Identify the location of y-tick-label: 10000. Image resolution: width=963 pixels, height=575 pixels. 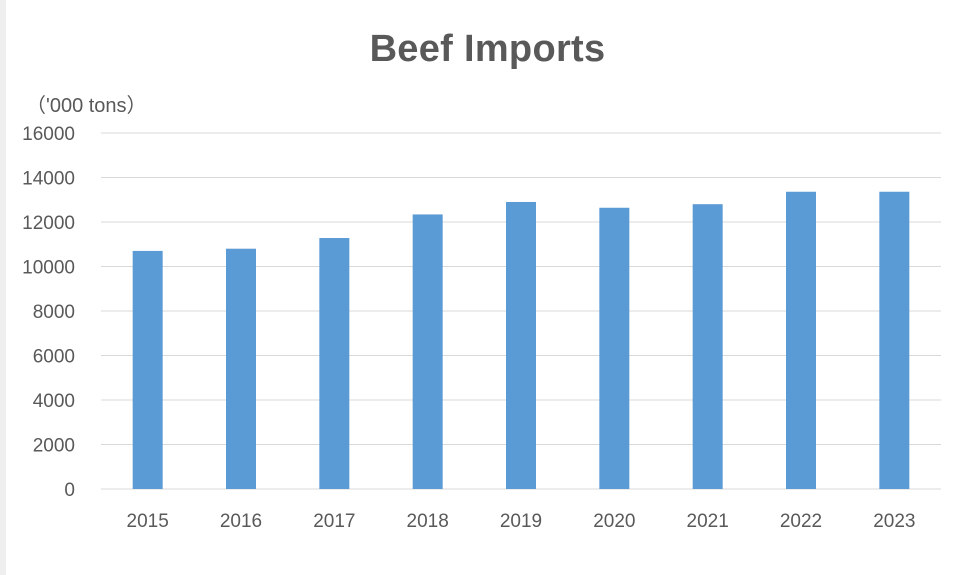
(48, 268).